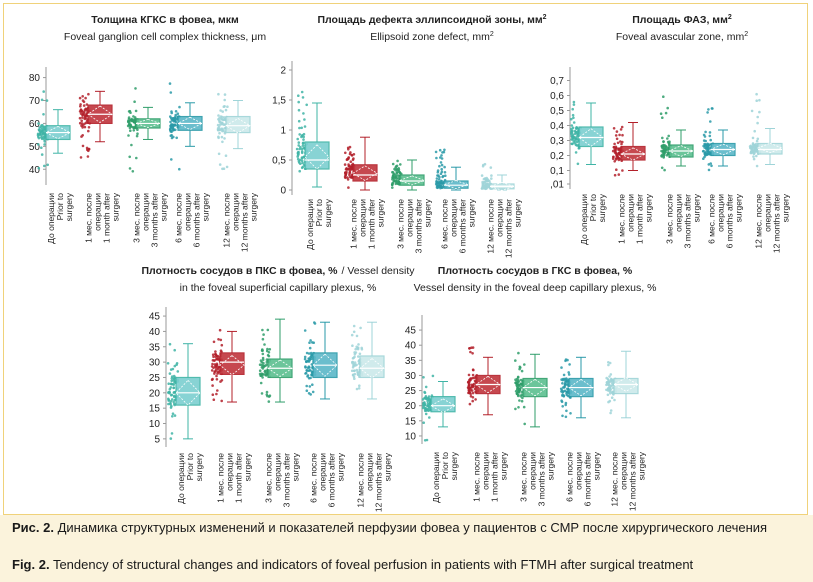  Describe the element at coordinates (35, 78) in the screenshot. I see `y-tick-label: 80` at that location.